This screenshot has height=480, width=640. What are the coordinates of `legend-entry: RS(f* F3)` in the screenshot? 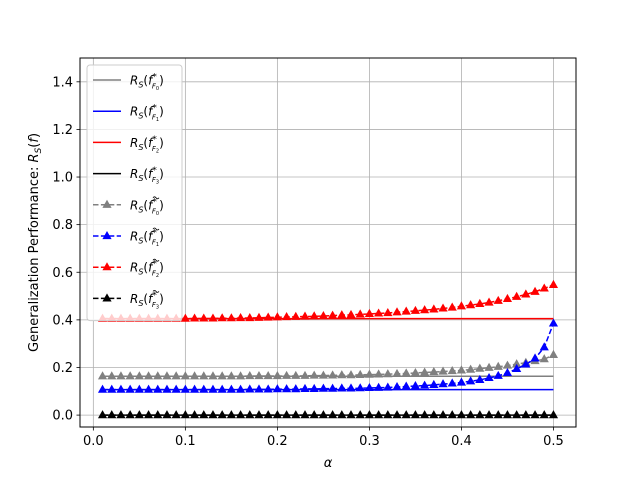 It's located at (128, 300).